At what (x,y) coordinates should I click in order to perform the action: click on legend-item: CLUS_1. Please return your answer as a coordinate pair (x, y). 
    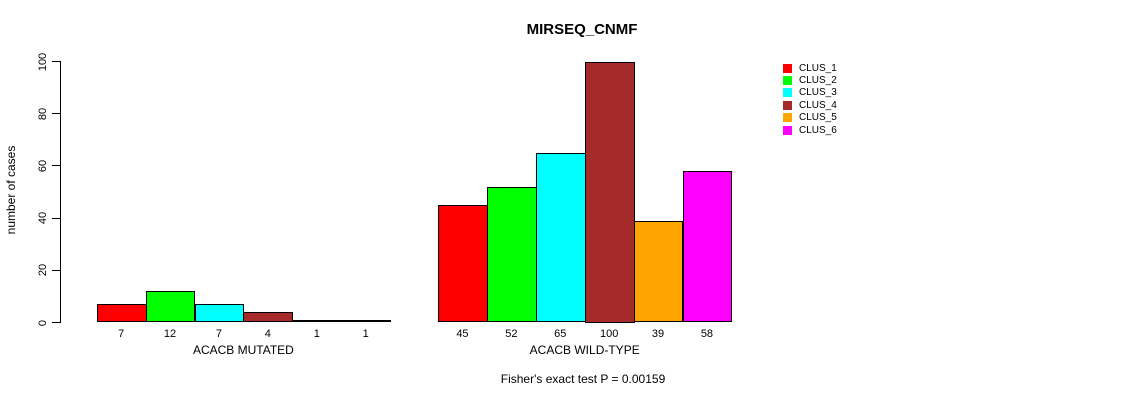
    Looking at the image, I should click on (810, 68).